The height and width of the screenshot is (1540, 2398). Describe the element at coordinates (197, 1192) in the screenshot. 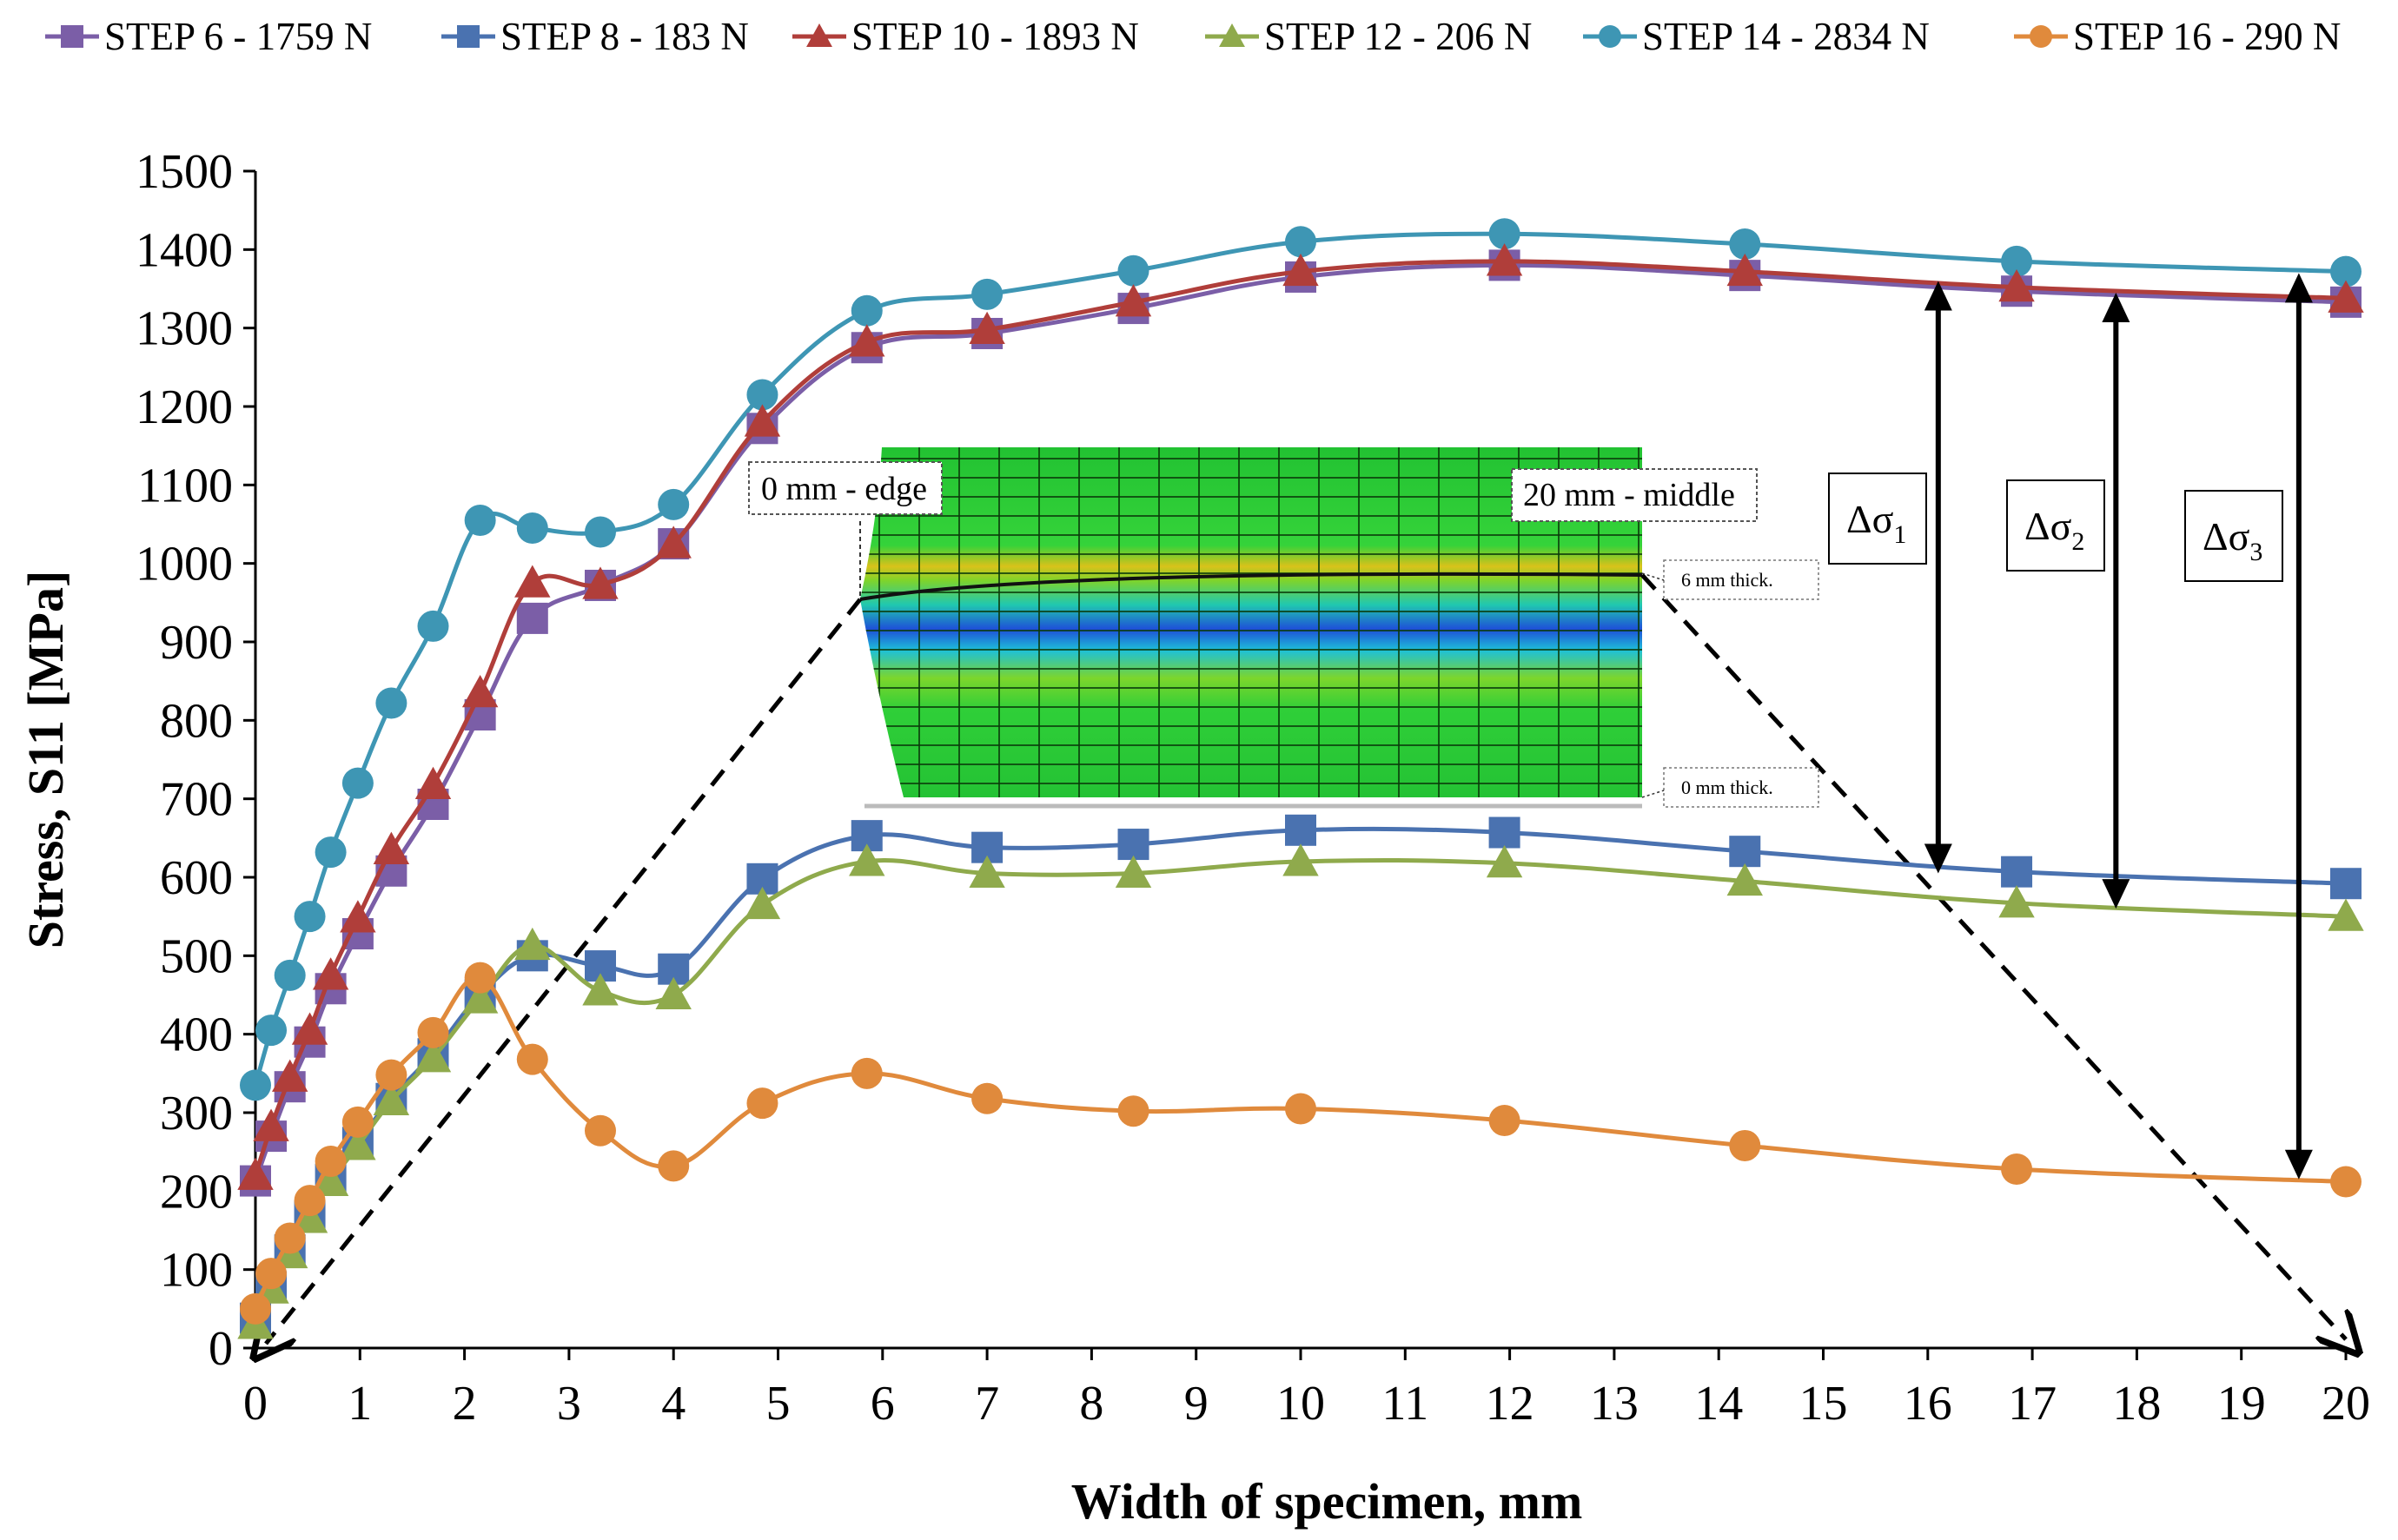

I see `y-tick-label: 200` at that location.